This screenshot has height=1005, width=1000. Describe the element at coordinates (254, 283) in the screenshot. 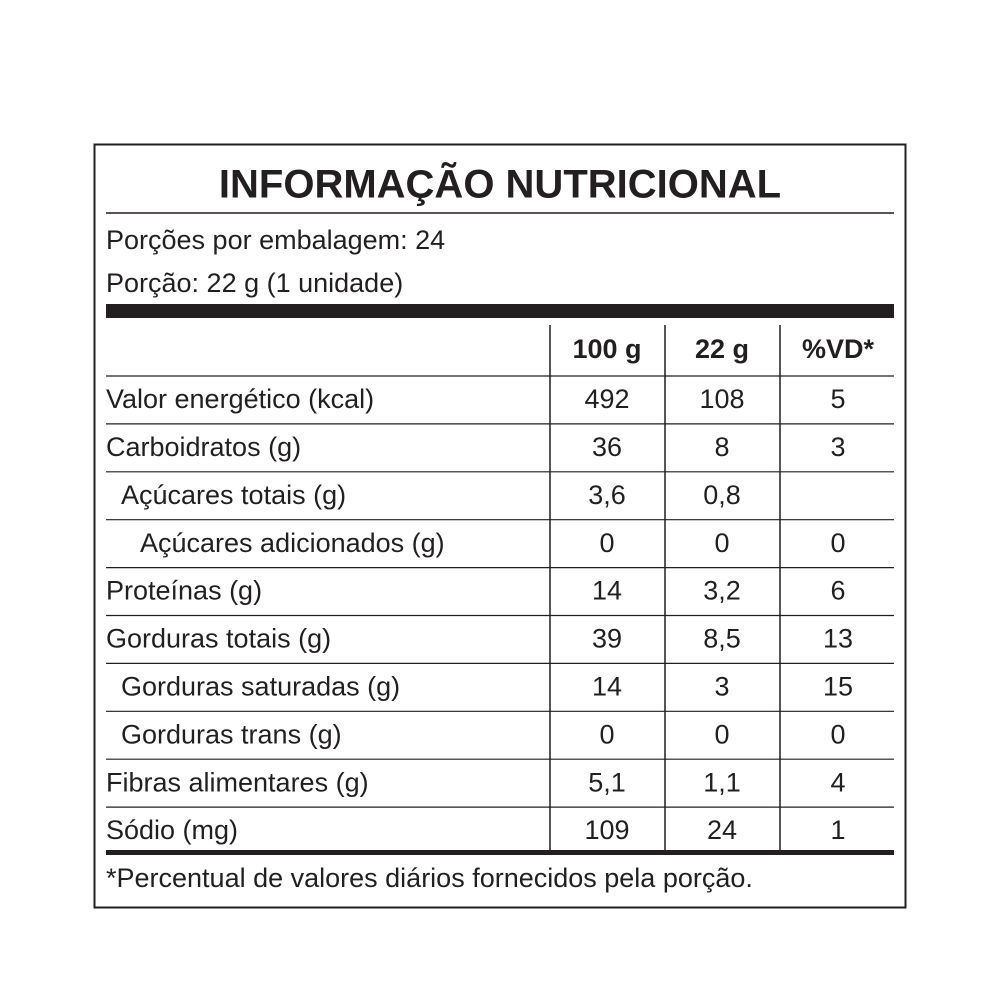

I see `serving-size: Porção: 22 g (1 unidade)` at that location.